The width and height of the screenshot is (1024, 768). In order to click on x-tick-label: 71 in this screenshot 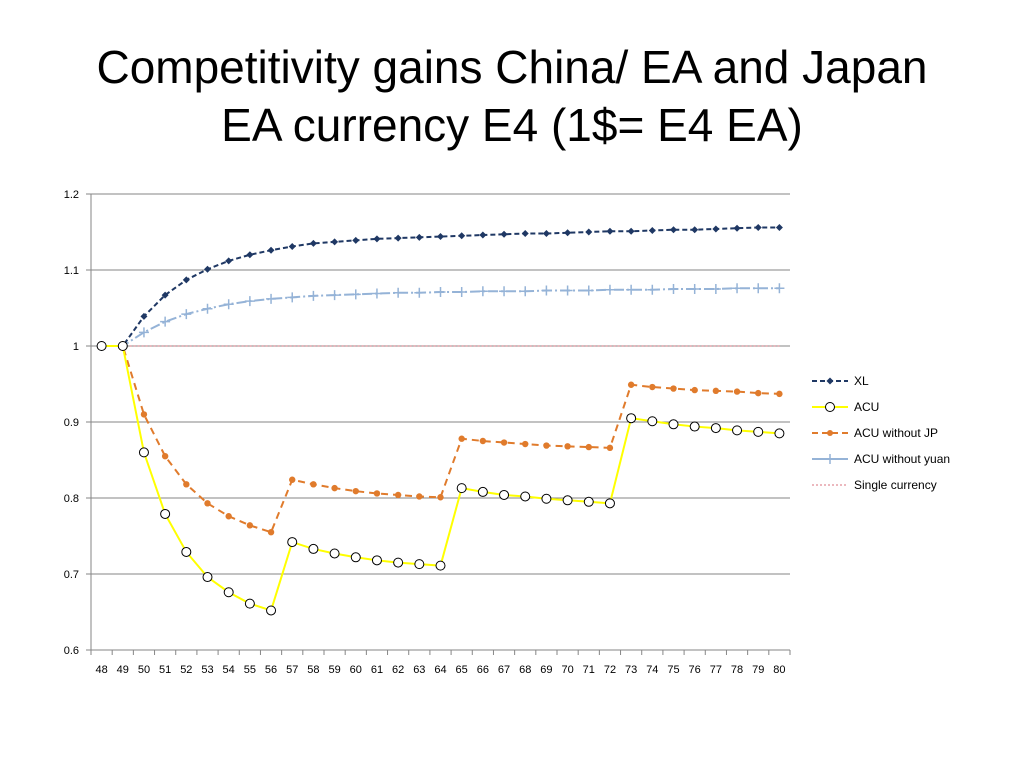, I will do `click(589, 670)`.